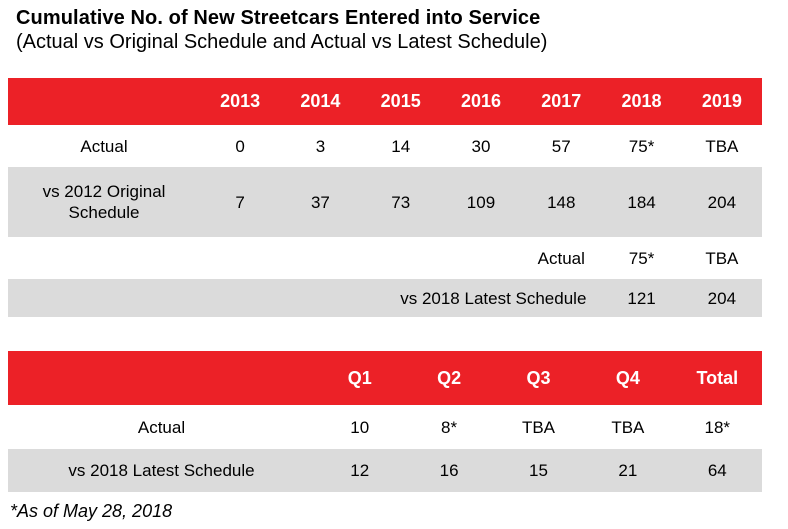  I want to click on table-cell: 15, so click(538, 470).